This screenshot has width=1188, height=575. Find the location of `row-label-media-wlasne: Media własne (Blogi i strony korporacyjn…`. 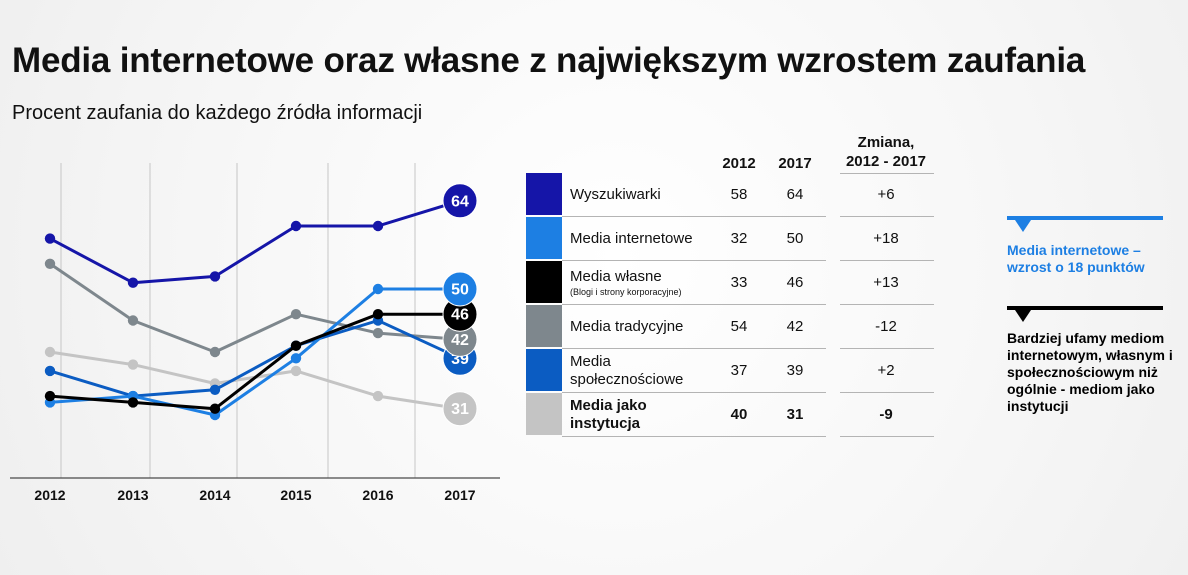

row-label-media-wlasne: Media własne (Blogi i strony korporacyjn… is located at coordinates (645, 283).